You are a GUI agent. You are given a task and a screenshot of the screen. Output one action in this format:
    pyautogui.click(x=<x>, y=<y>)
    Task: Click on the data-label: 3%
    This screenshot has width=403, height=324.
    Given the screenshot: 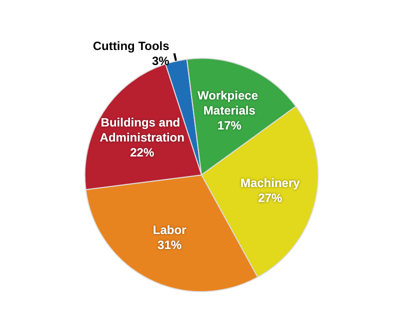 What is the action you would take?
    pyautogui.click(x=161, y=61)
    